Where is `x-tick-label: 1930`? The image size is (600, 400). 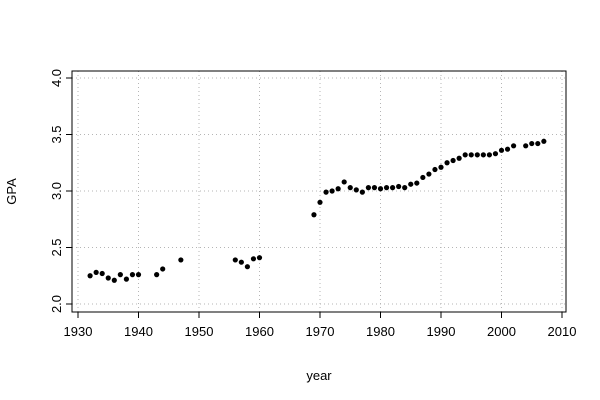 x-tick-label: 1930 is located at coordinates (78, 331).